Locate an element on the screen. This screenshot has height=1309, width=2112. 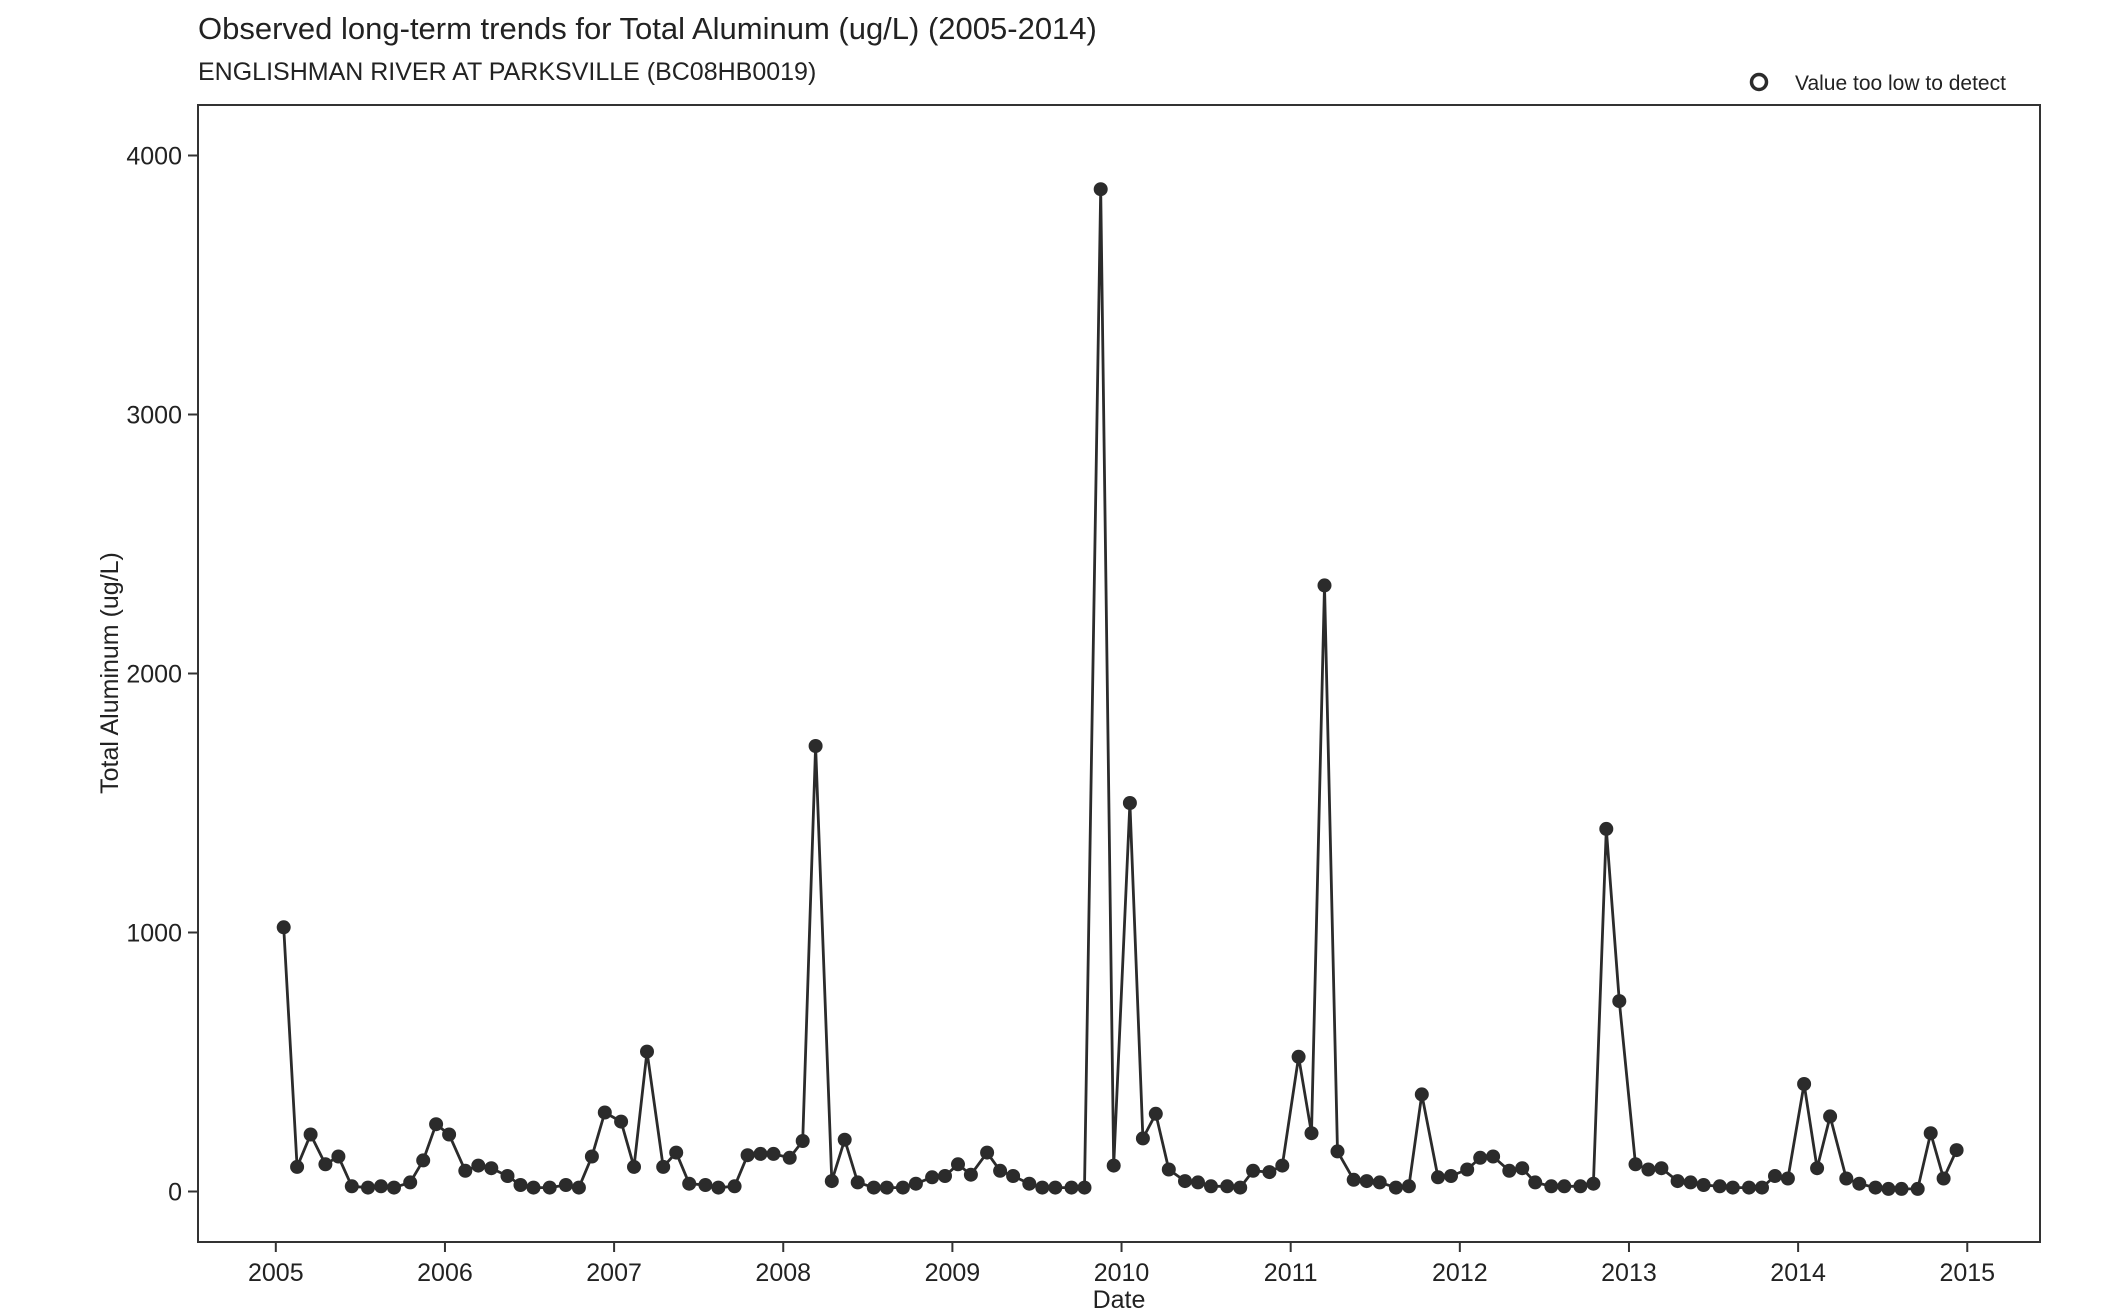
x-tick-label: 2006 is located at coordinates (445, 1273).